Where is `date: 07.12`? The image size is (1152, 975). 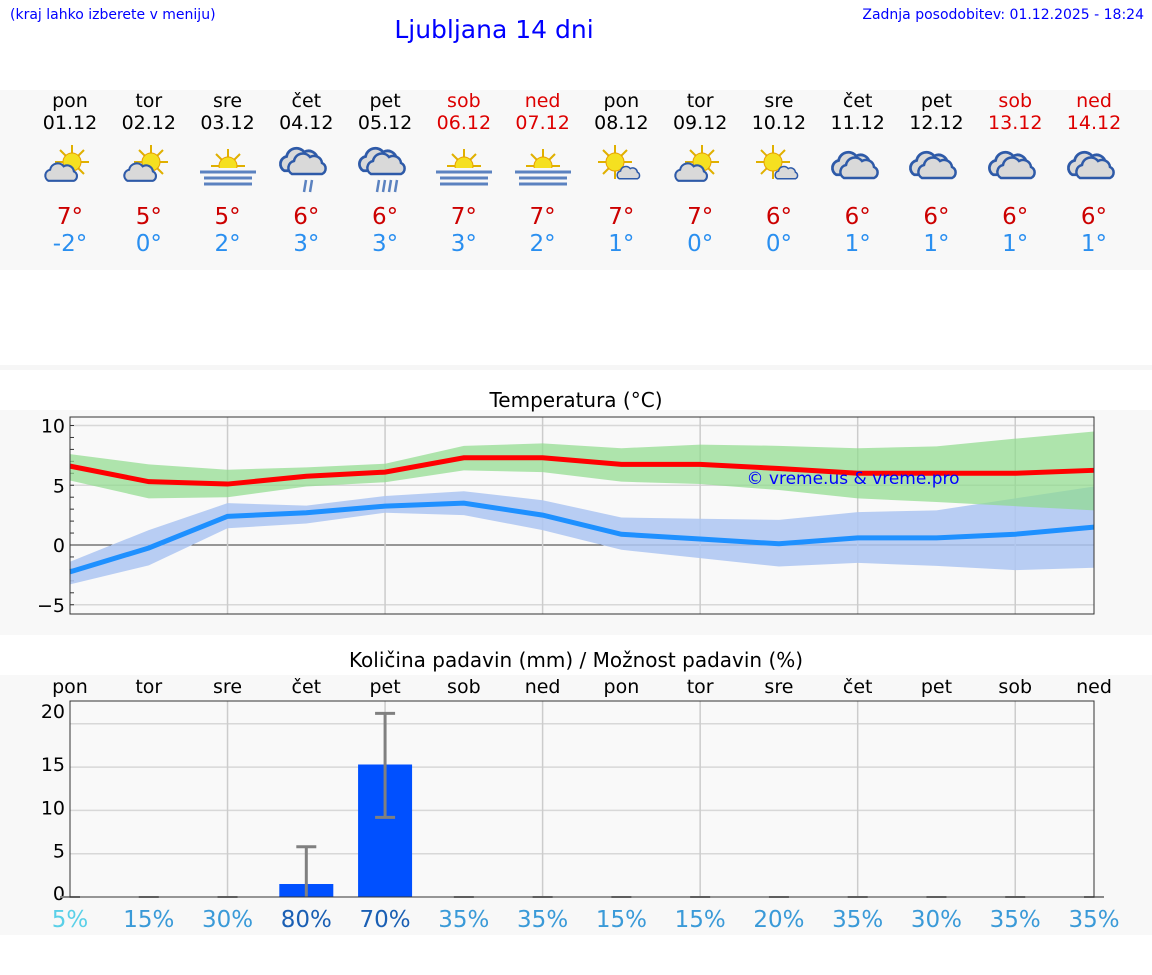 date: 07.12 is located at coordinates (542, 123).